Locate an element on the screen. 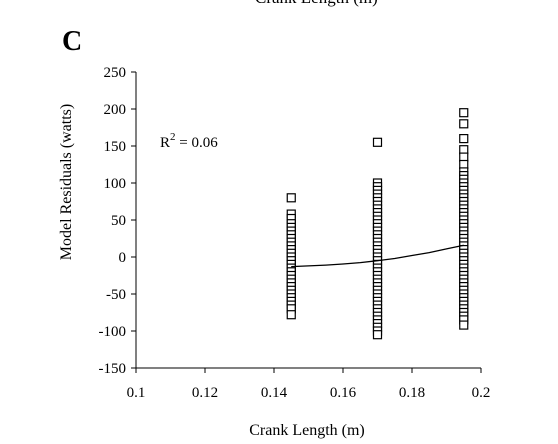 This screenshot has height=444, width=558. y-tick-label: 150 is located at coordinates (115, 147).